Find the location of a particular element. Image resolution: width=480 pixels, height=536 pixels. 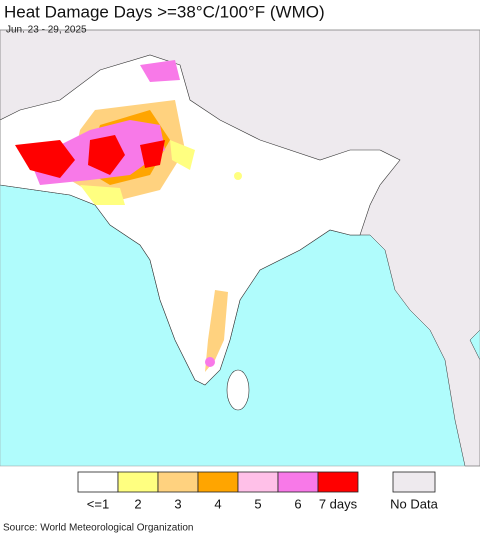

legend-label: 6 is located at coordinates (297, 503).